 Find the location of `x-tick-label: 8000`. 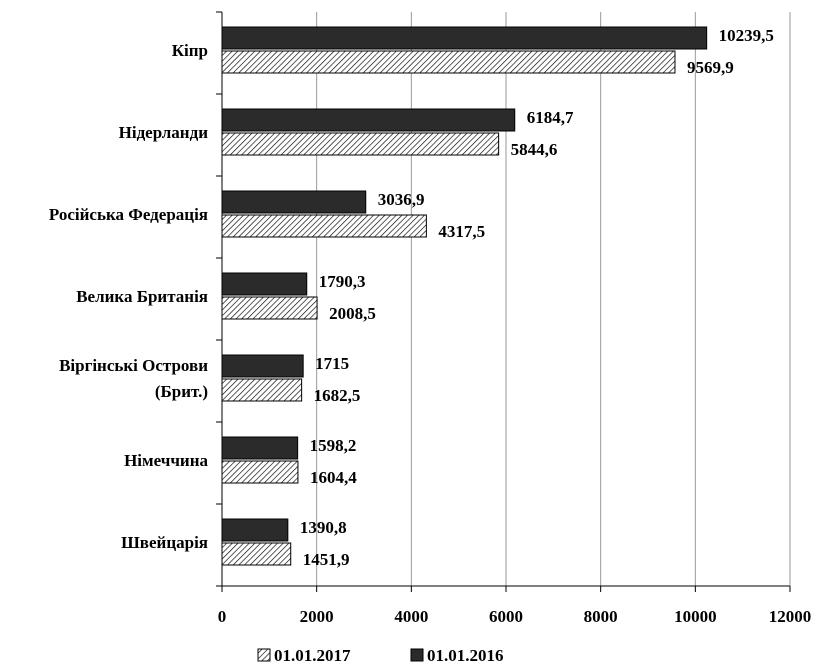

x-tick-label: 8000 is located at coordinates (601, 616).